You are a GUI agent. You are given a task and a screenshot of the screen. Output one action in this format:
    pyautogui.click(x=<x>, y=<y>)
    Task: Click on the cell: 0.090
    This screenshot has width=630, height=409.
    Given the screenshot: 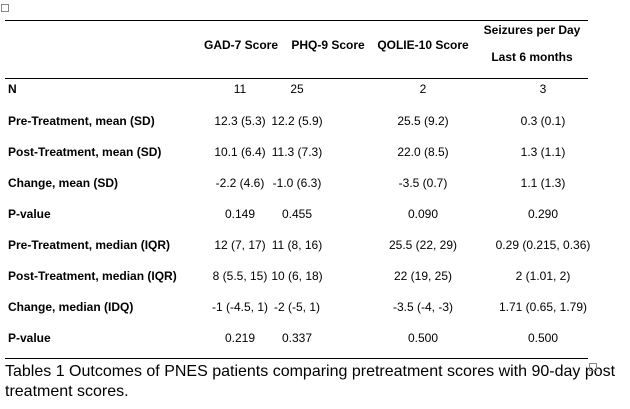 What is the action you would take?
    pyautogui.click(x=423, y=214)
    